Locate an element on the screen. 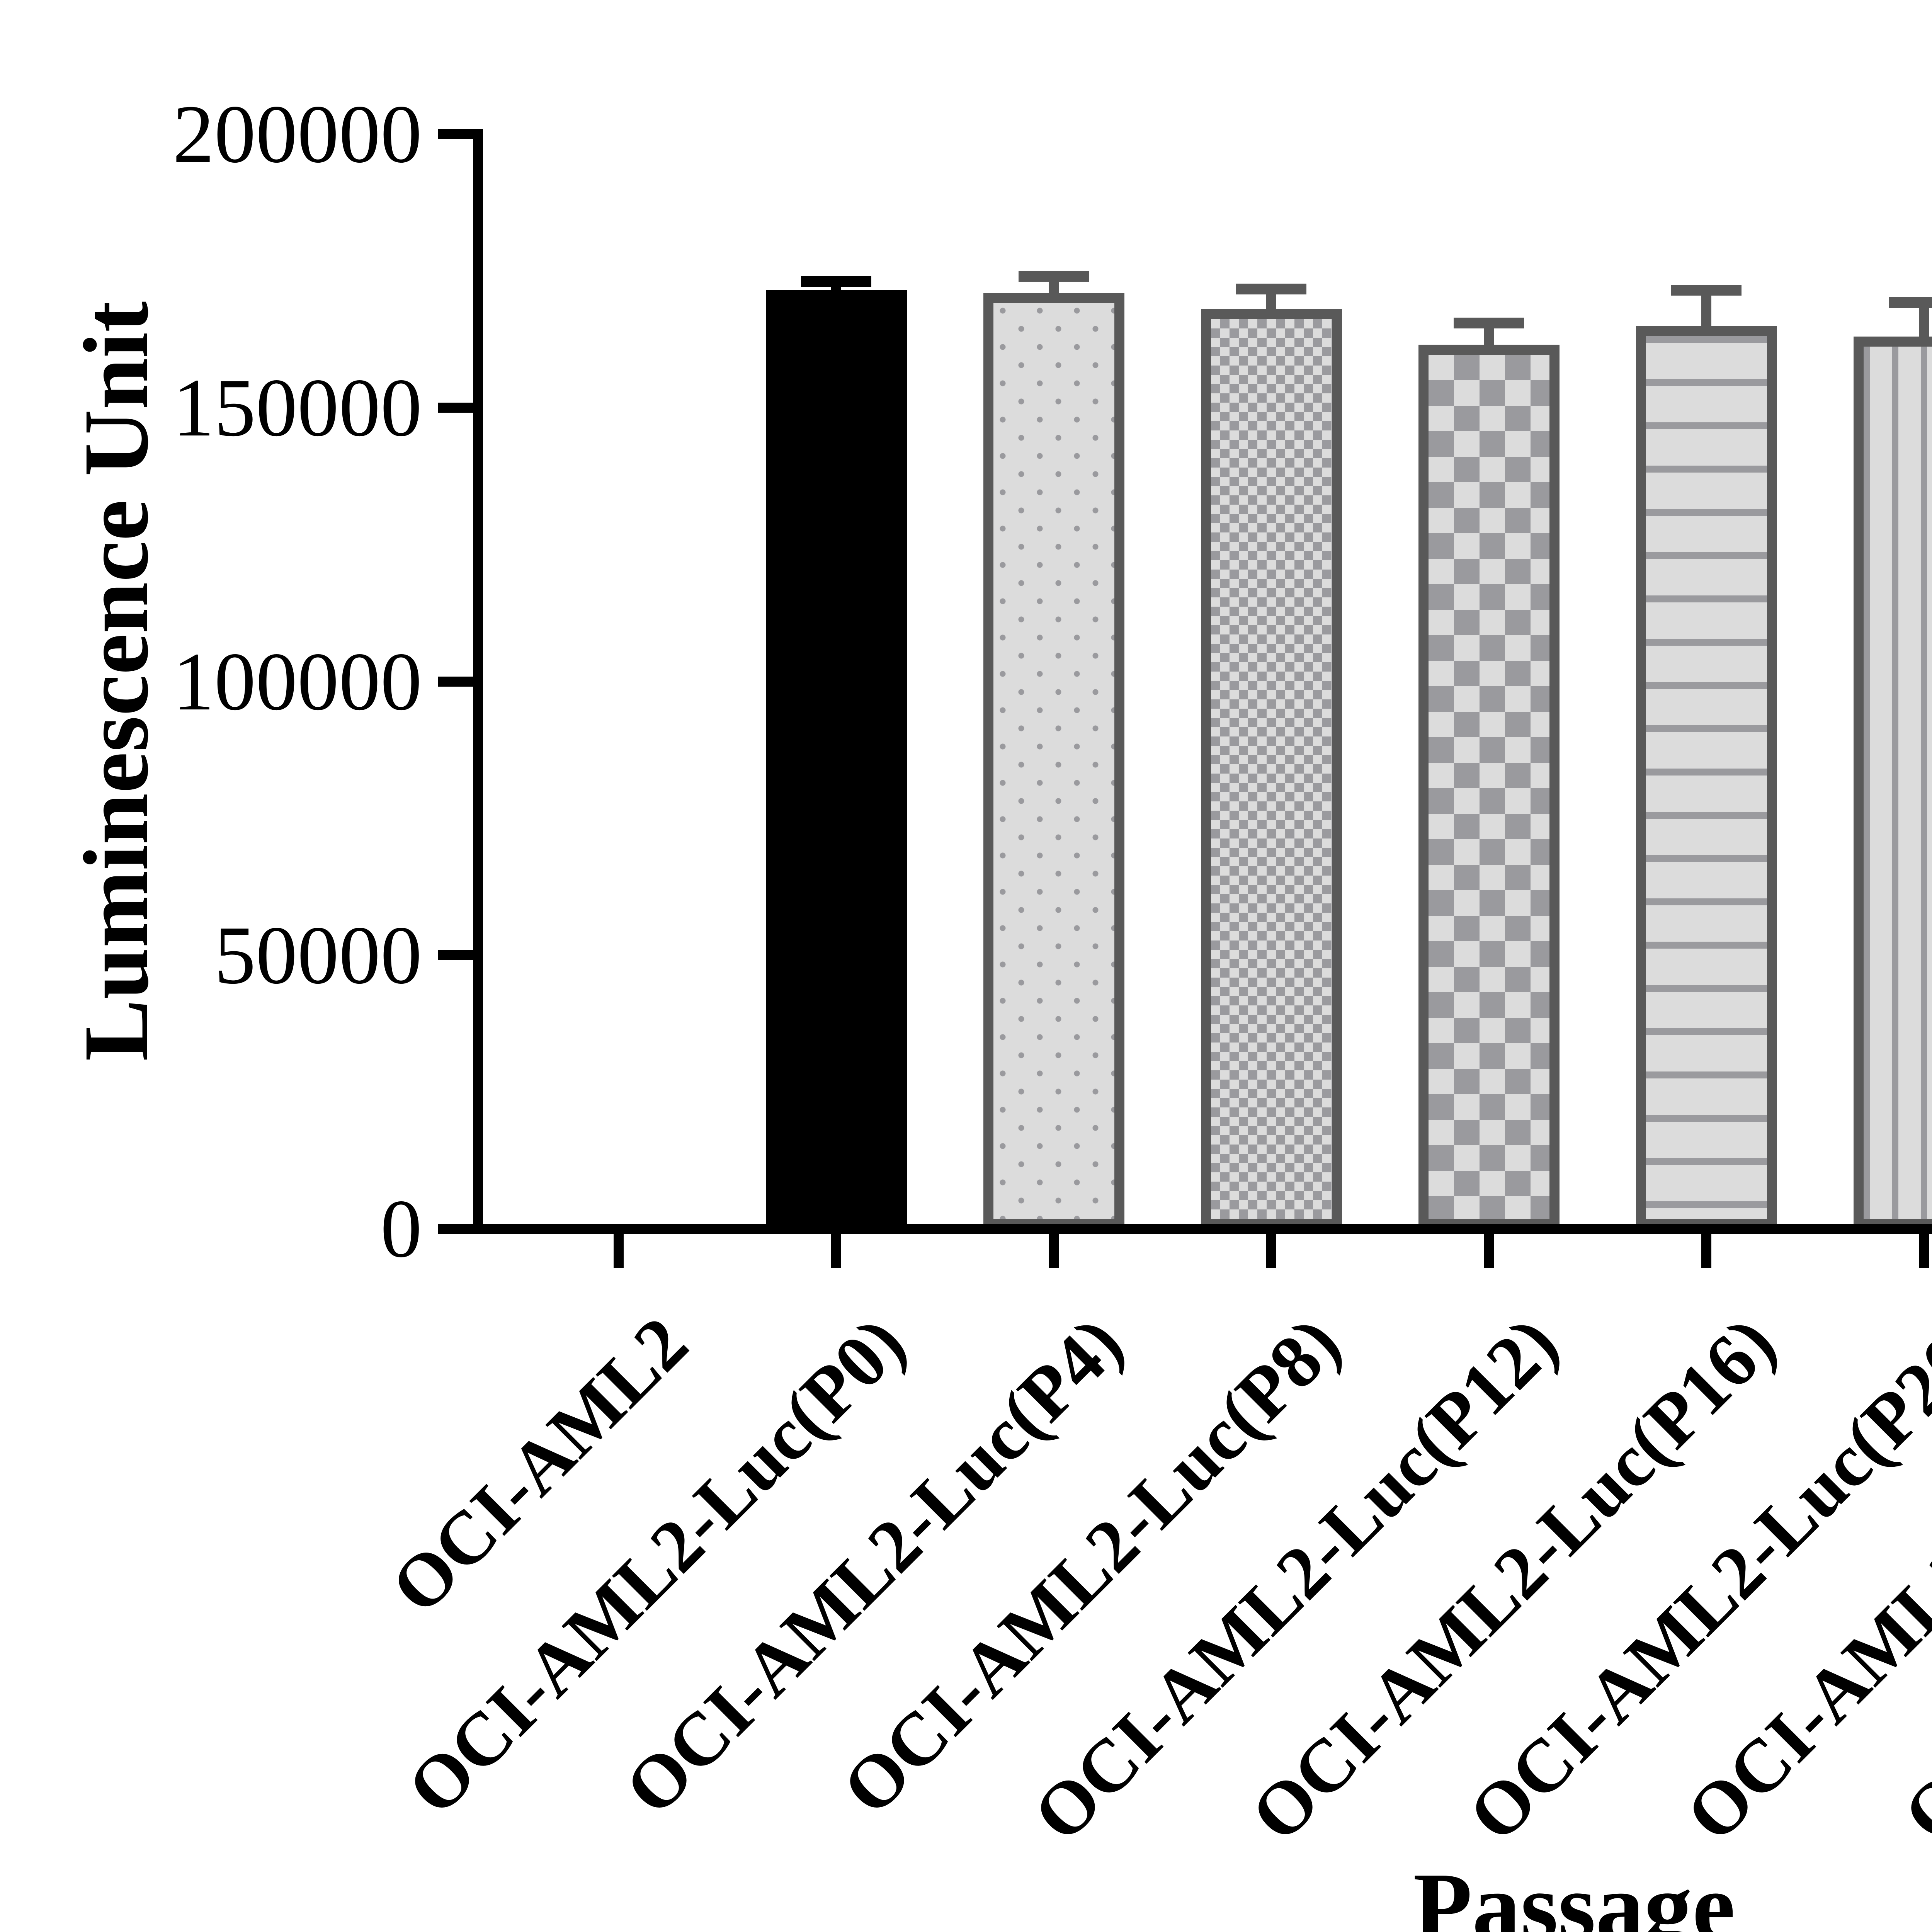 The image size is (1932, 1932). y-tick-label: 200000 is located at coordinates (298, 134).